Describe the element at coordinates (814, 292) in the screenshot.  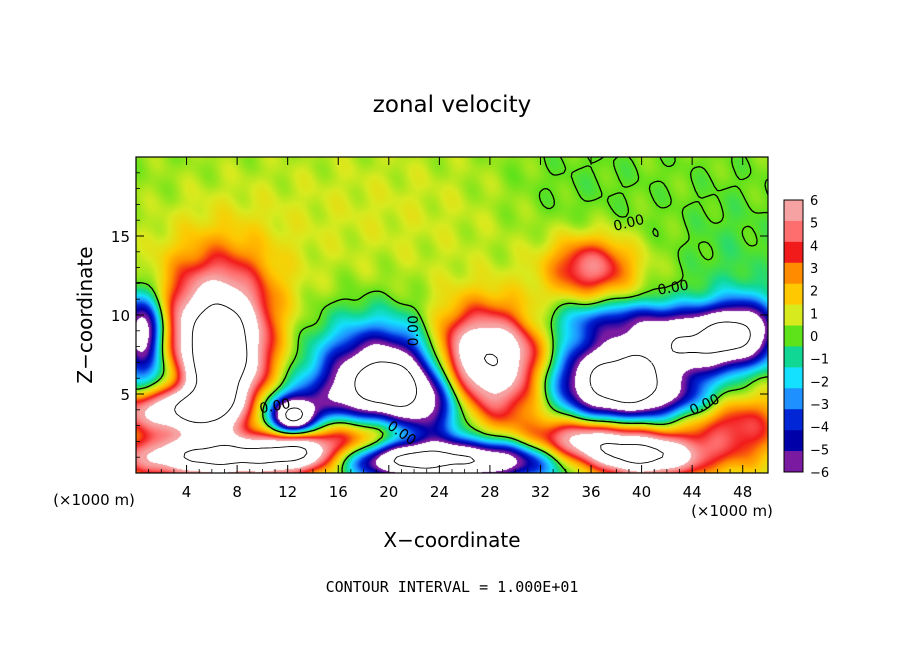
I see `colorbar-tick-label: 2` at that location.